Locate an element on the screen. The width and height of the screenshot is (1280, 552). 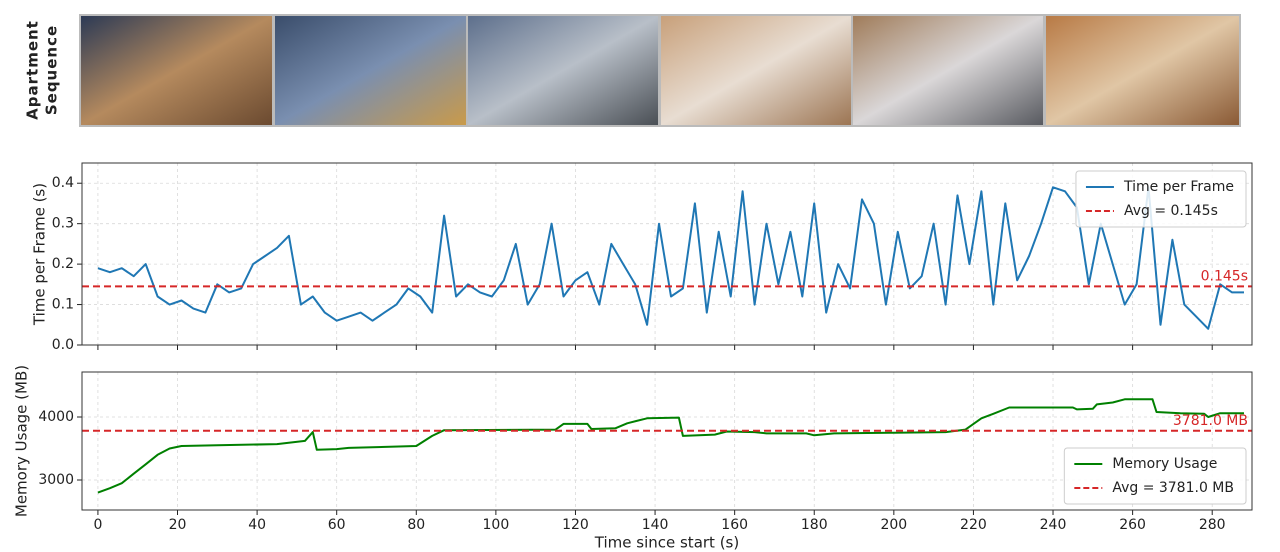
x-tick-label: 200 is located at coordinates (893, 525).